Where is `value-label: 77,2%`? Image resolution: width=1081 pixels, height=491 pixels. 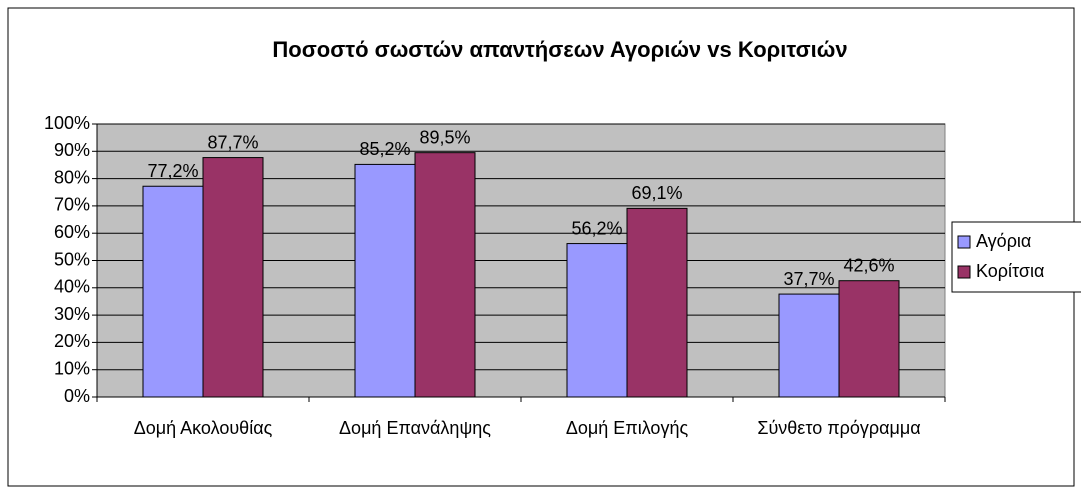
value-label: 77,2% is located at coordinates (172, 171).